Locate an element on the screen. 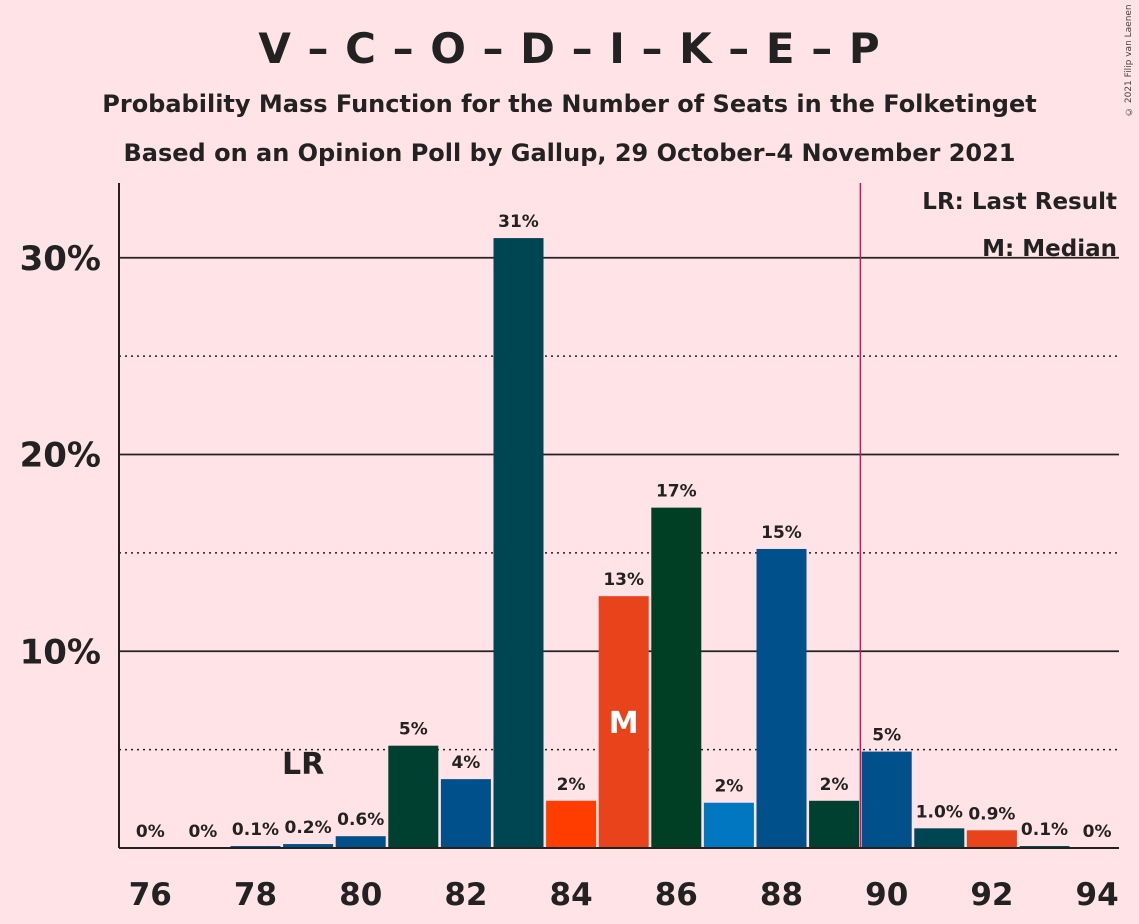  legend-median: M: Median is located at coordinates (1049, 249).